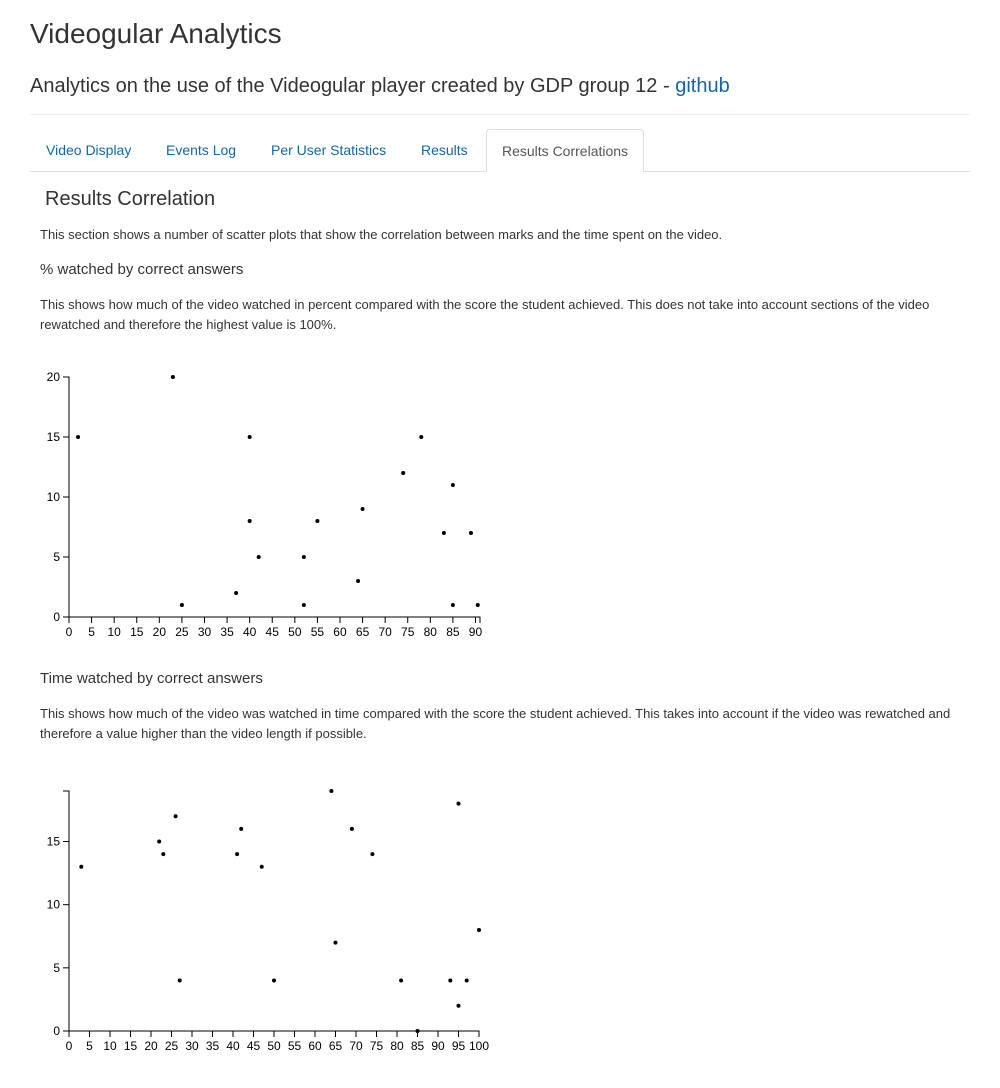  I want to click on y-axis-line, so click(66, 911).